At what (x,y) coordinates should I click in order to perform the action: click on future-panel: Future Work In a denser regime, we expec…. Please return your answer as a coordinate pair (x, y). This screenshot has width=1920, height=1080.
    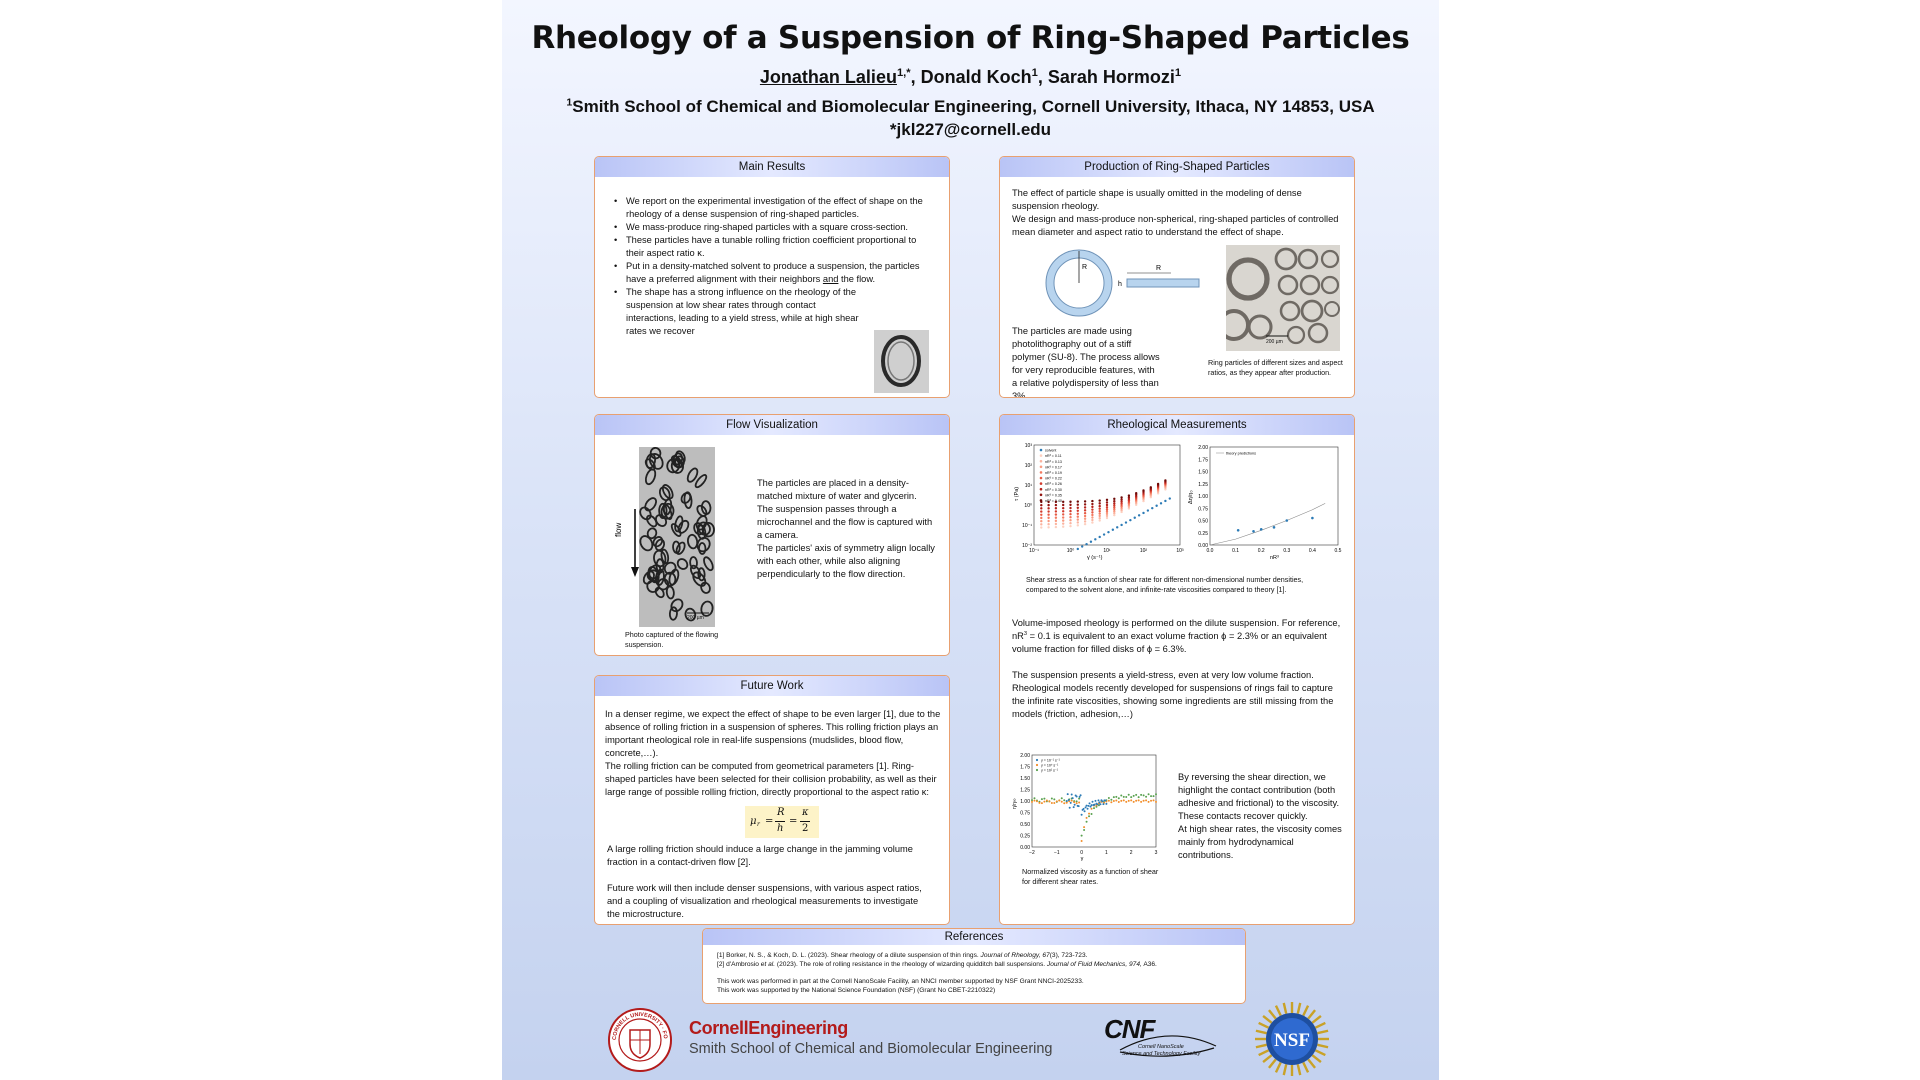
    Looking at the image, I should click on (772, 800).